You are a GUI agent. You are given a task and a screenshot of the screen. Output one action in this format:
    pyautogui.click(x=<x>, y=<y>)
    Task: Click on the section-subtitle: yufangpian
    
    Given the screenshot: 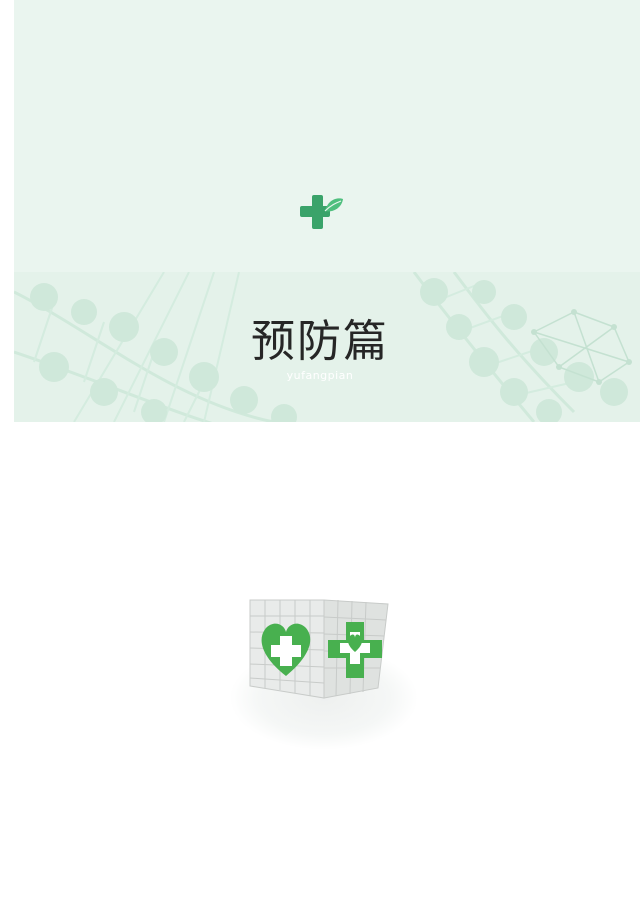 What is the action you would take?
    pyautogui.click(x=320, y=375)
    